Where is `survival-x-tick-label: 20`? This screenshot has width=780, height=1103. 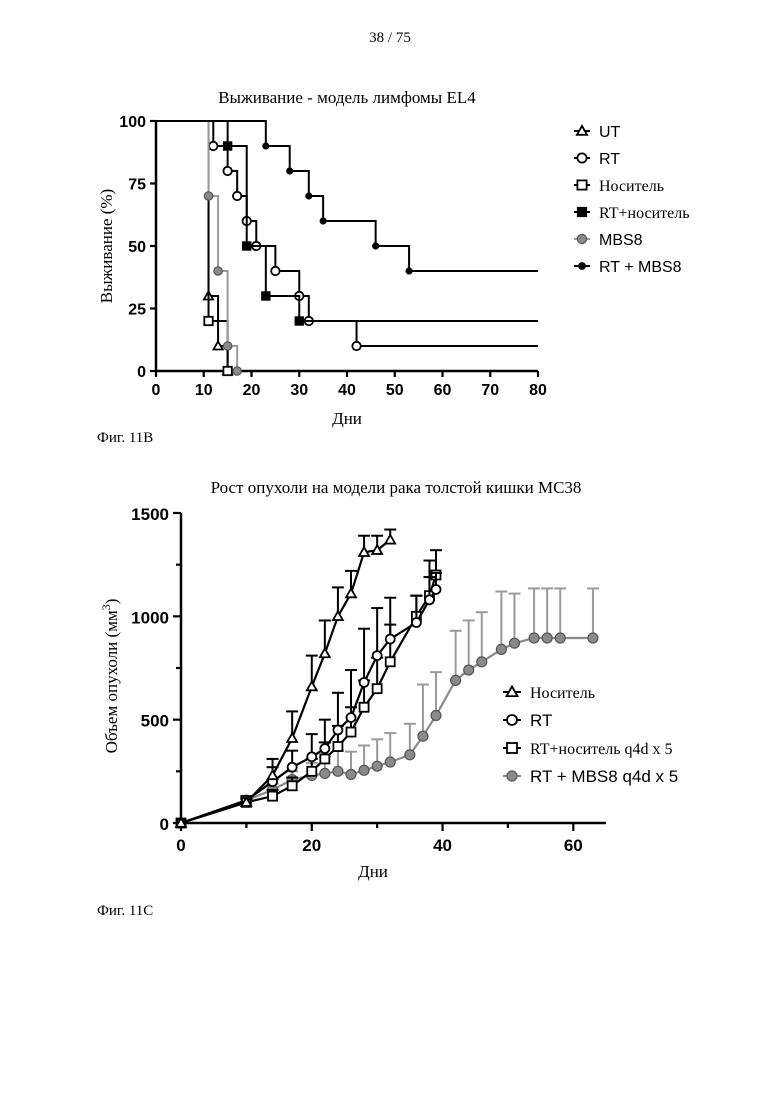 survival-x-tick-label: 20 is located at coordinates (252, 390).